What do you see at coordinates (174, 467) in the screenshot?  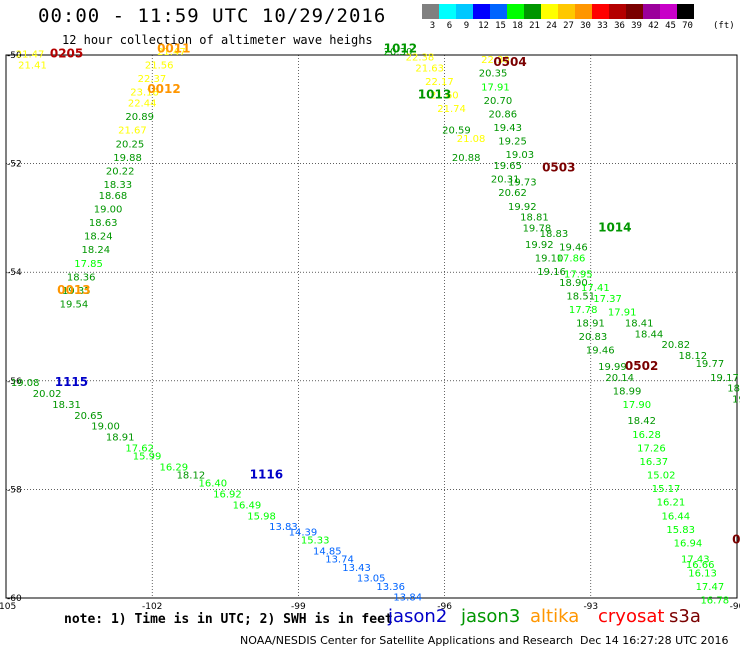 I see `swh-value: 16.29` at bounding box center [174, 467].